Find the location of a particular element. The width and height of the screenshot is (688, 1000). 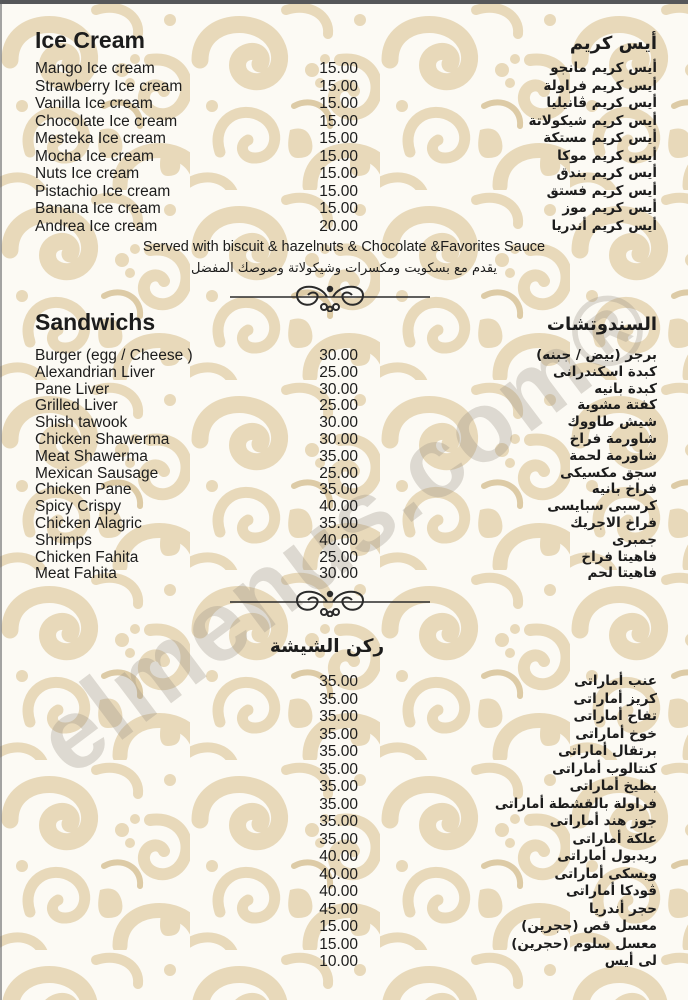

item-name-en: Chicken Alagric is located at coordinates (88, 523).